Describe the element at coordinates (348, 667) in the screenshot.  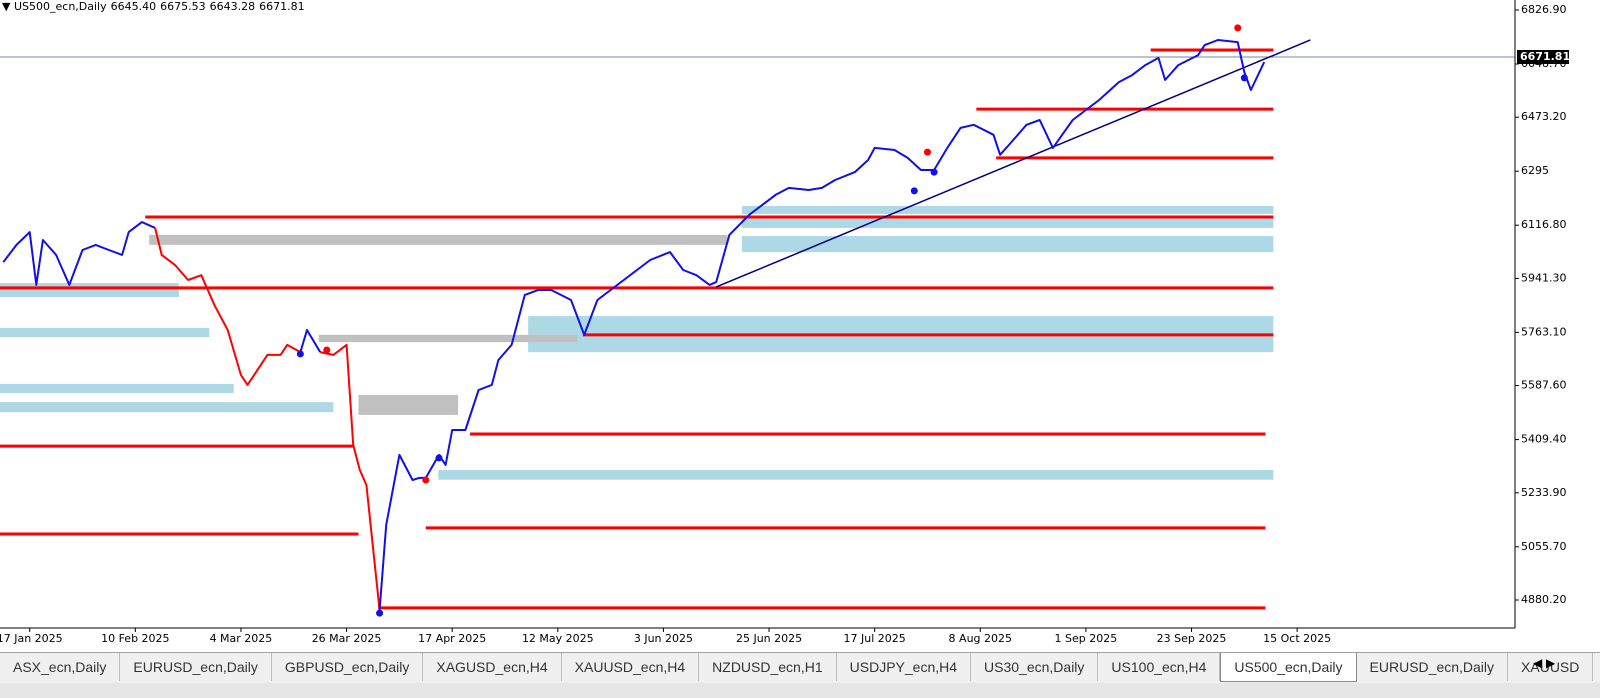
I see `chart-tab: GBPUSD_ecn,Daily` at that location.